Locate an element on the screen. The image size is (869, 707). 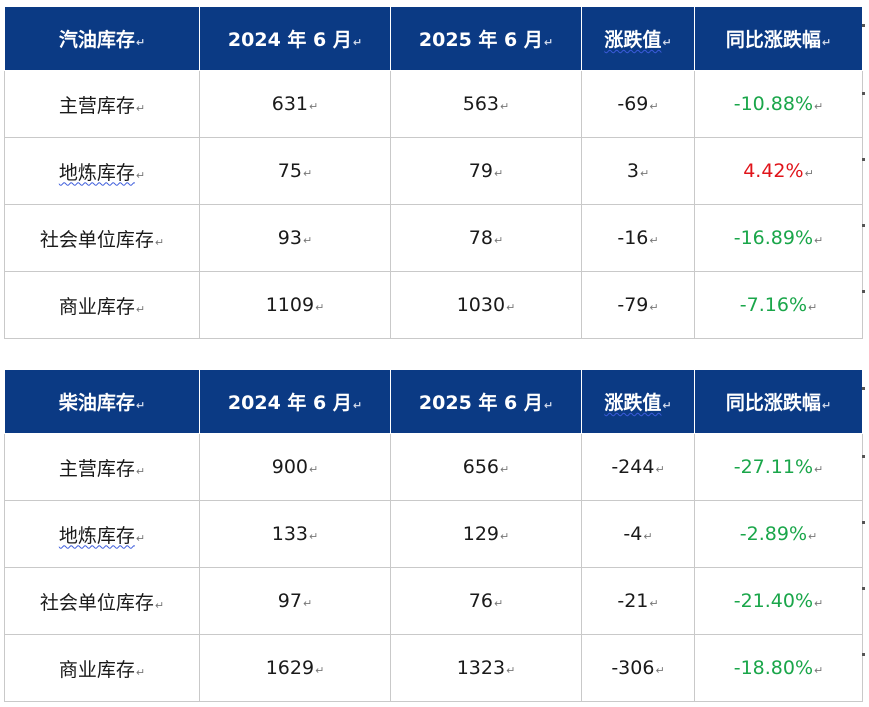
change-value: -244↵ is located at coordinates (638, 467).